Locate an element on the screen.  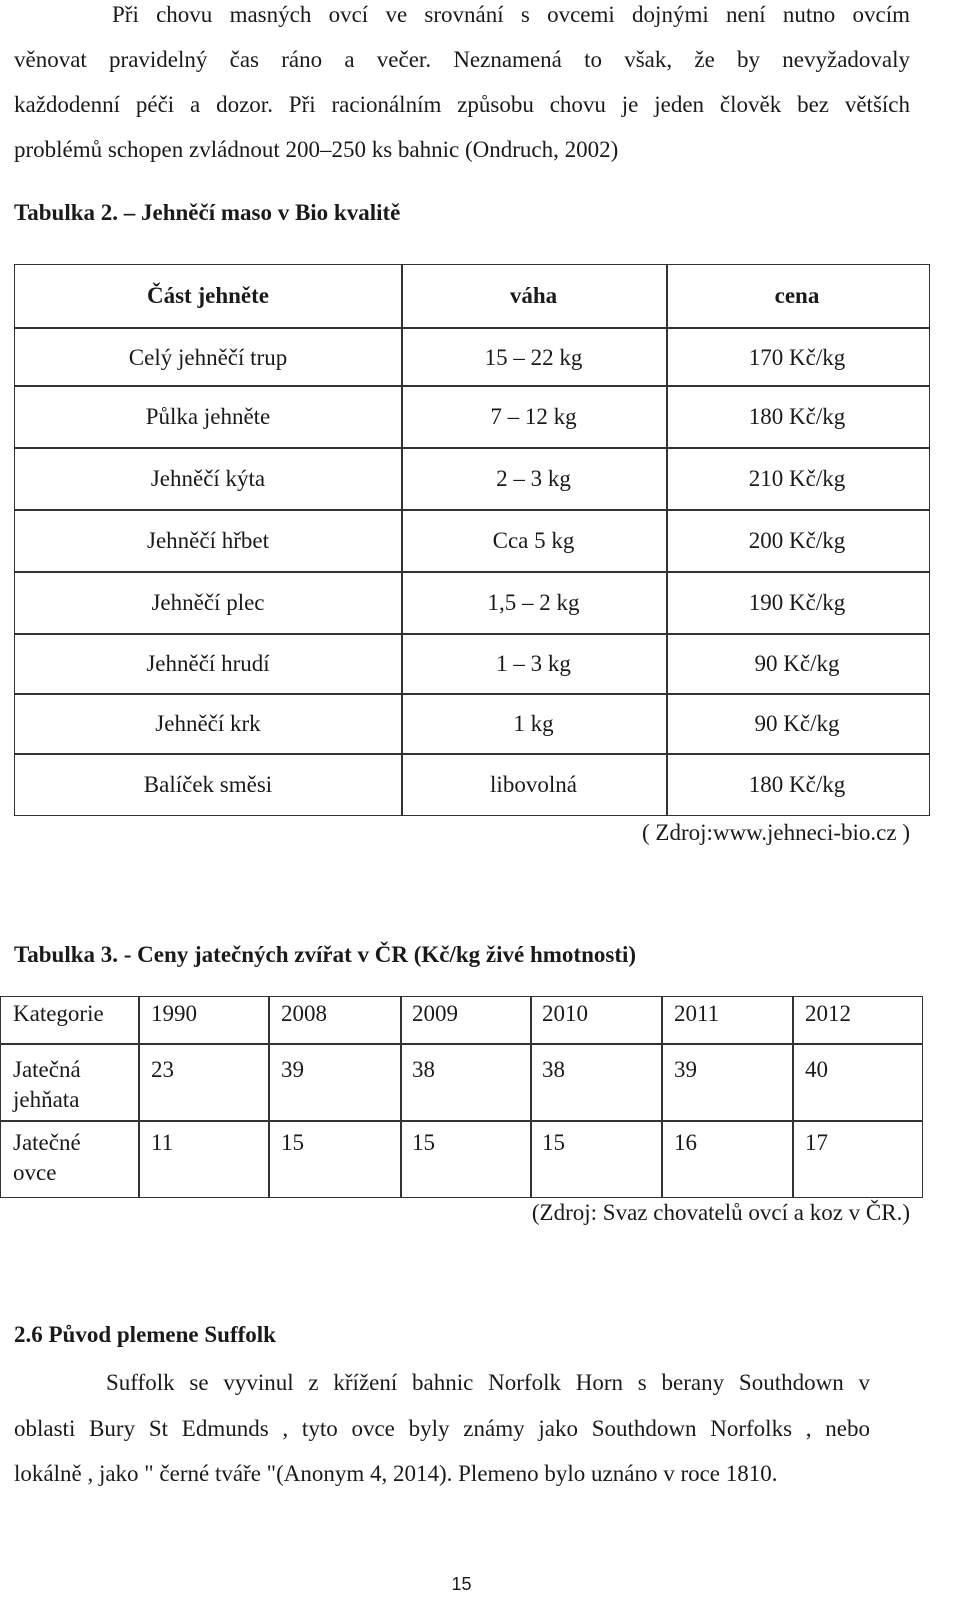
table3-cell: 23 is located at coordinates (162, 1069).